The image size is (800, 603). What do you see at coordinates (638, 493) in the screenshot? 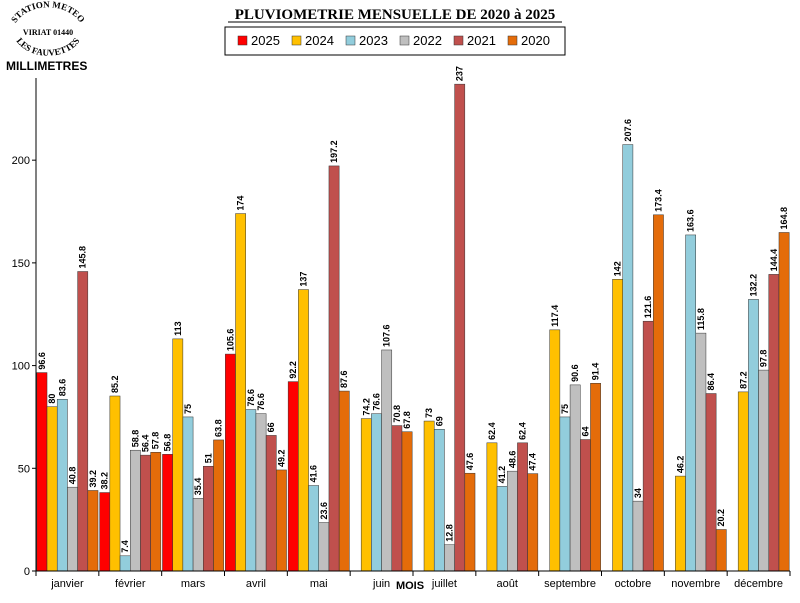
I see `data-label: 34` at bounding box center [638, 493].